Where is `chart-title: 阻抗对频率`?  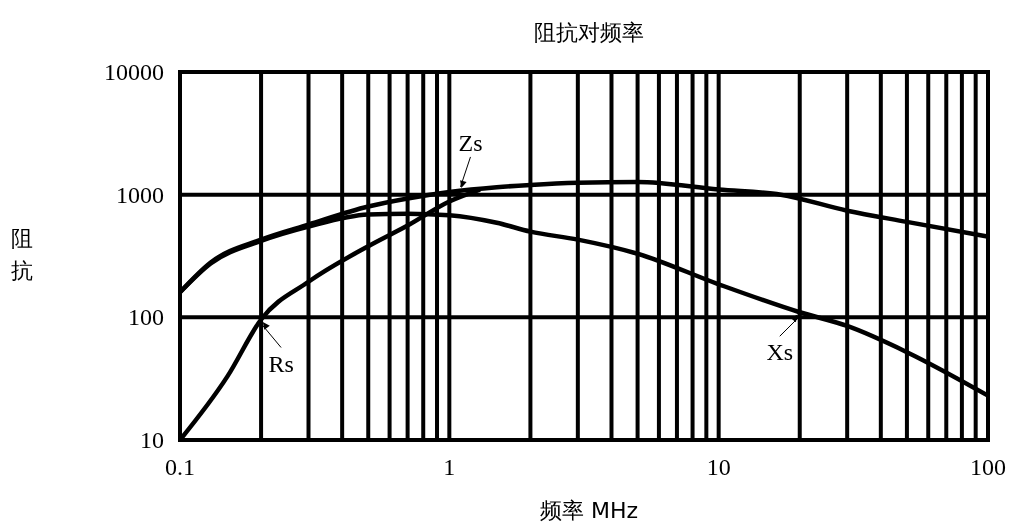
chart-title: 阻抗对频率 is located at coordinates (589, 32).